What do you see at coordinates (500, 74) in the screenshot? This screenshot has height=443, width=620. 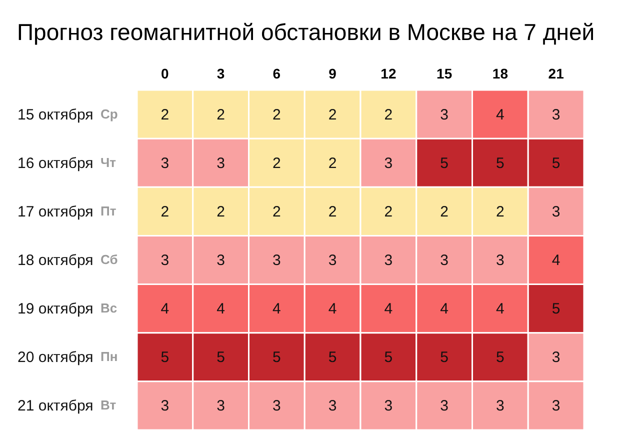 I see `x-tick-label: 18` at bounding box center [500, 74].